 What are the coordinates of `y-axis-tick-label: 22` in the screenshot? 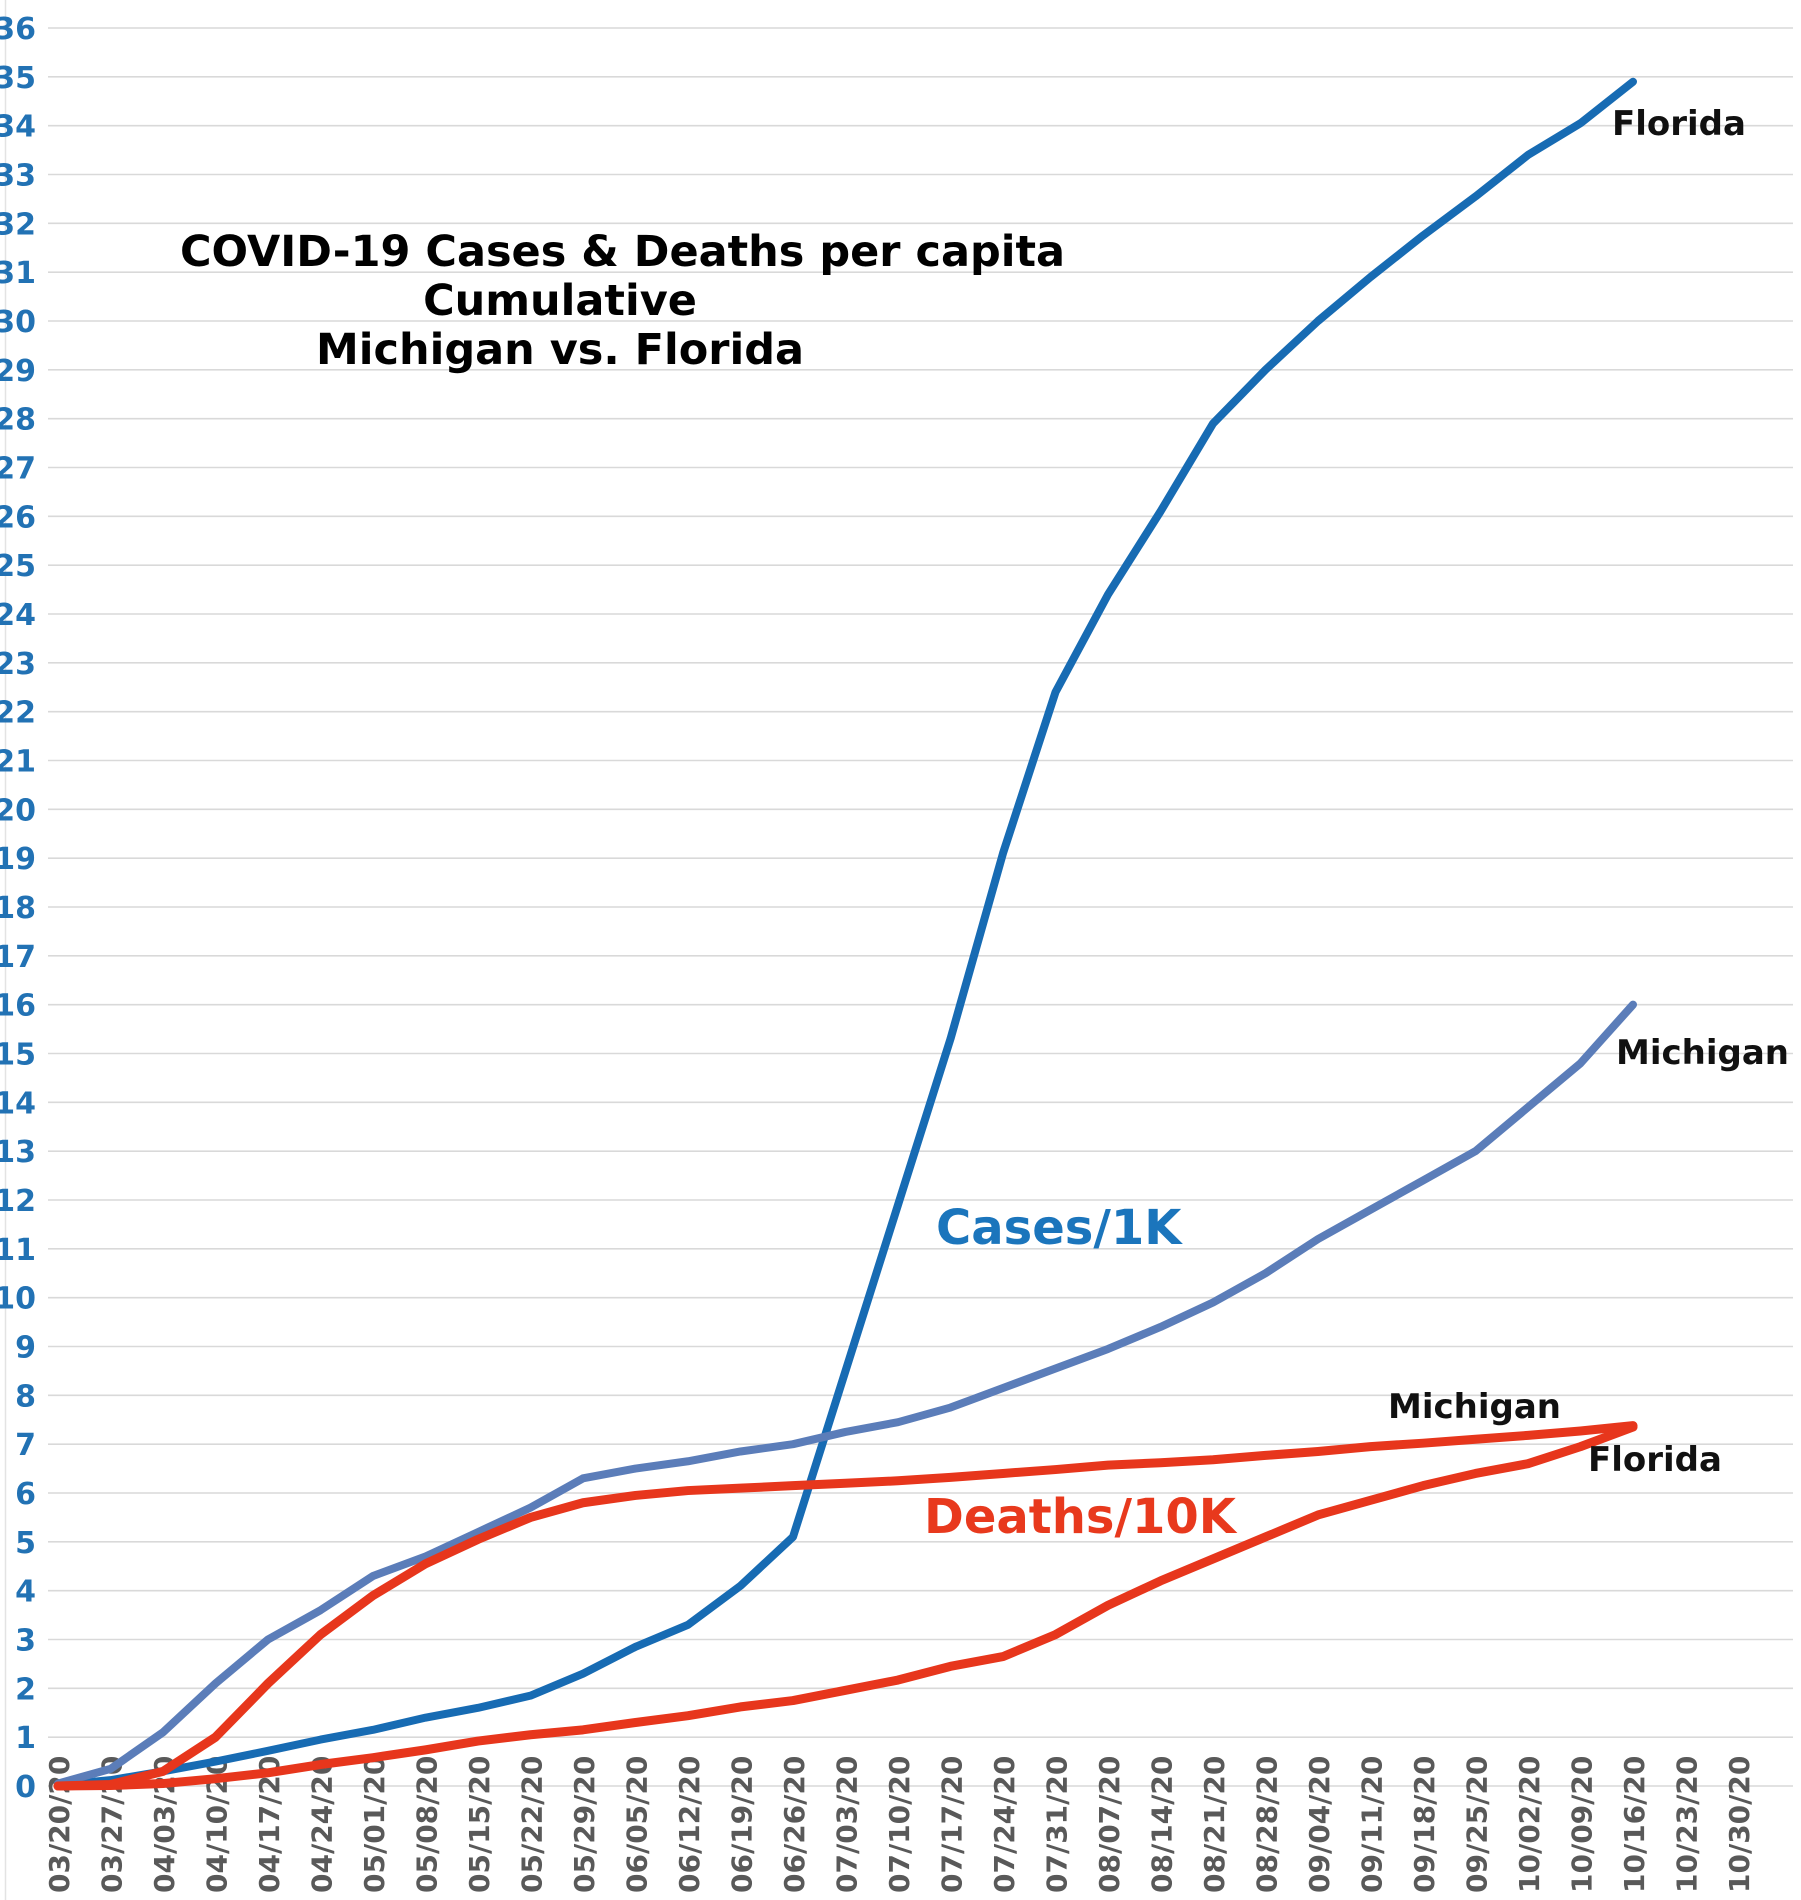 It's located at (18, 713).